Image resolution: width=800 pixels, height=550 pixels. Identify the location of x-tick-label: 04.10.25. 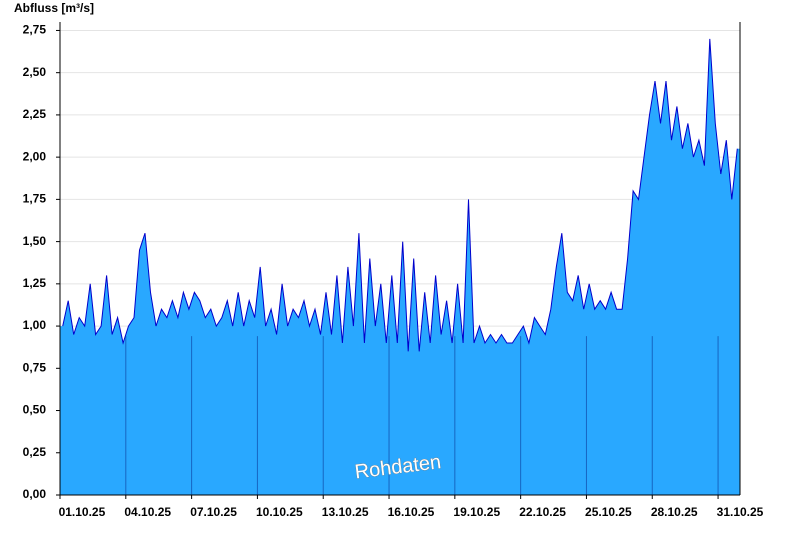
(147, 512).